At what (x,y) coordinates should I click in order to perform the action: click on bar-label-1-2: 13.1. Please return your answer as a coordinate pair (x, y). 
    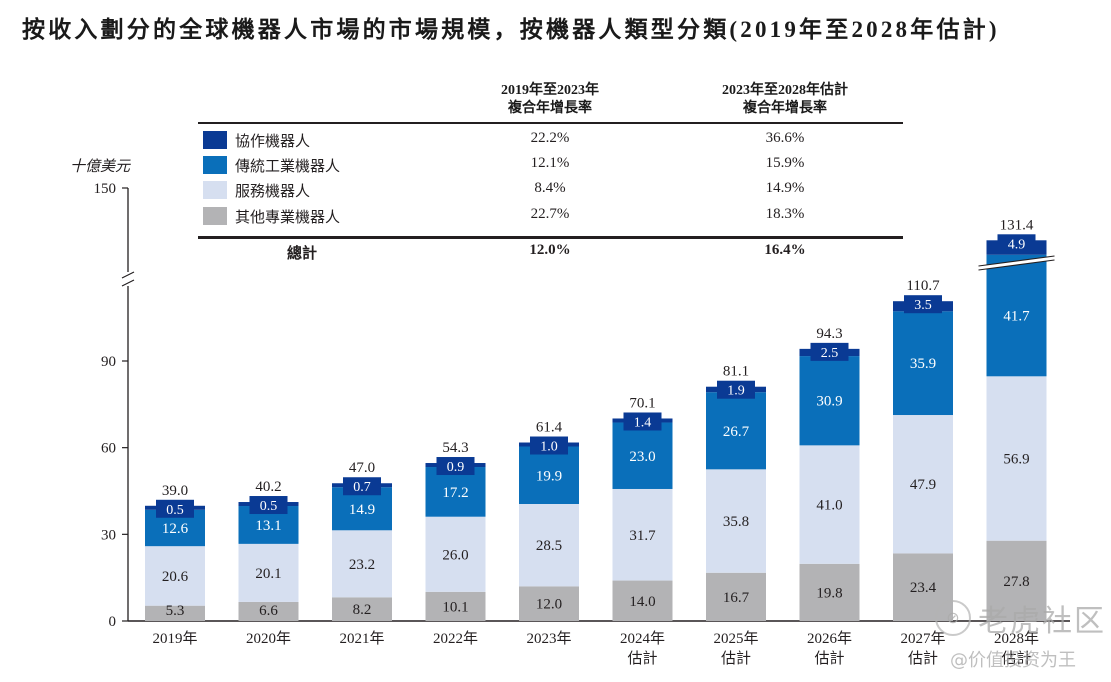
    Looking at the image, I should click on (268, 526).